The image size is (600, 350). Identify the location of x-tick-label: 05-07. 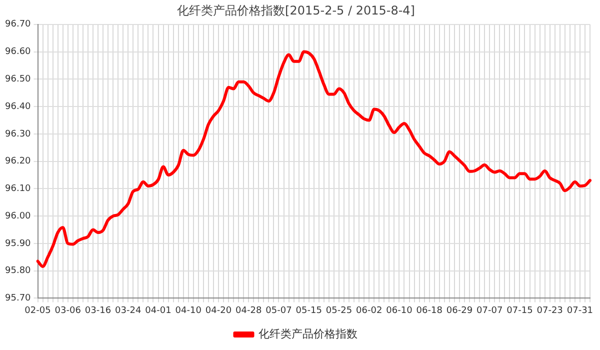
(279, 311).